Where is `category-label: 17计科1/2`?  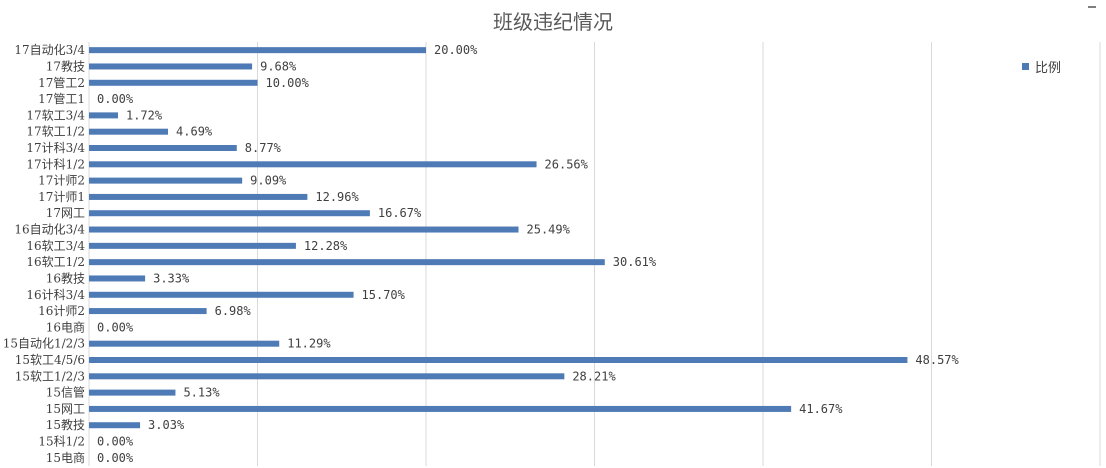
category-label: 17计科1/2 is located at coordinates (55, 164).